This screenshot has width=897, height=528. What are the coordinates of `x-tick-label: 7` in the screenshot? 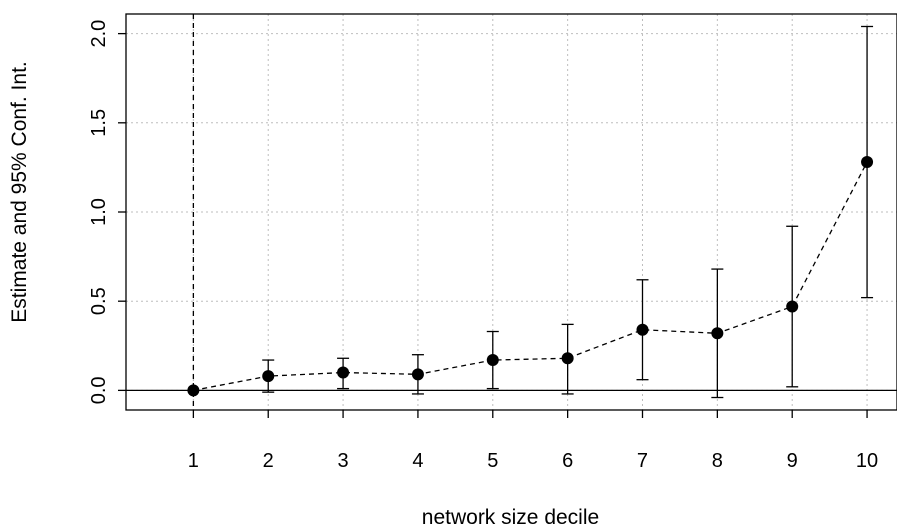 It's located at (642, 461).